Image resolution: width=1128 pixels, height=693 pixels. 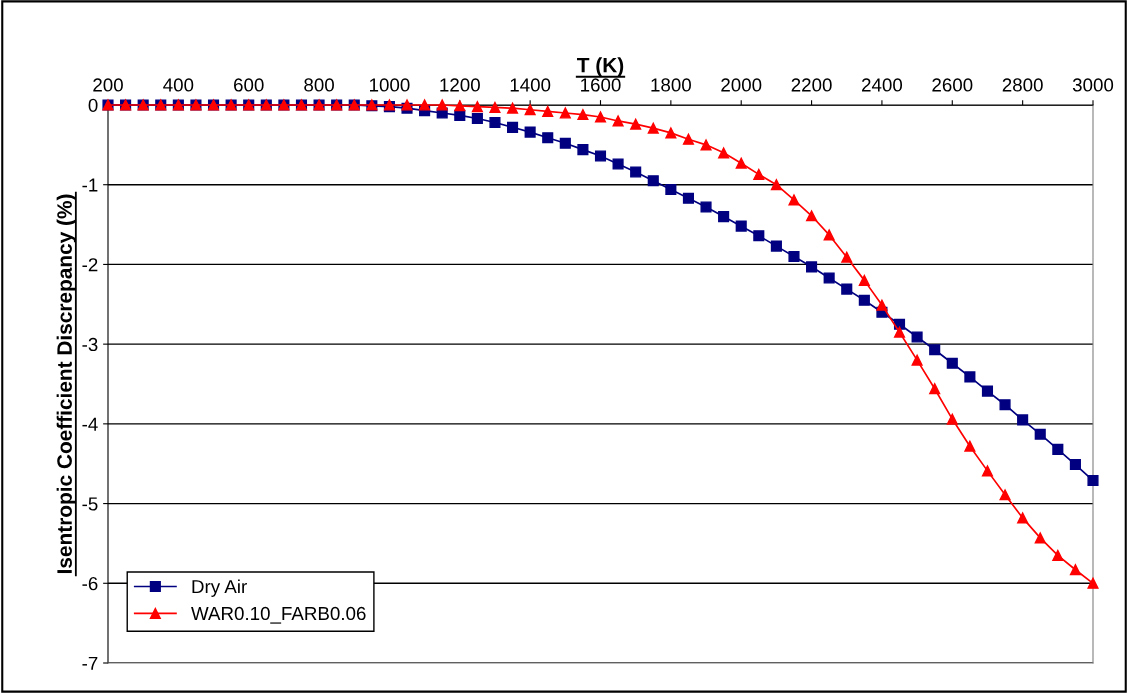 What do you see at coordinates (219, 588) in the screenshot?
I see `legend-label: Dry Air` at bounding box center [219, 588].